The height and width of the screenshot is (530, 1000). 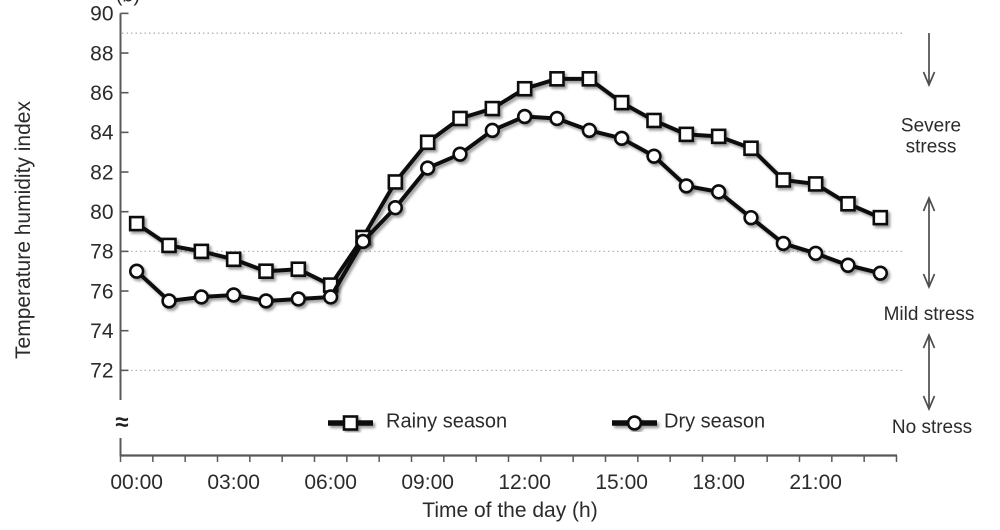 I want to click on x-axis-title: Time of the day (h), so click(x=510, y=510).